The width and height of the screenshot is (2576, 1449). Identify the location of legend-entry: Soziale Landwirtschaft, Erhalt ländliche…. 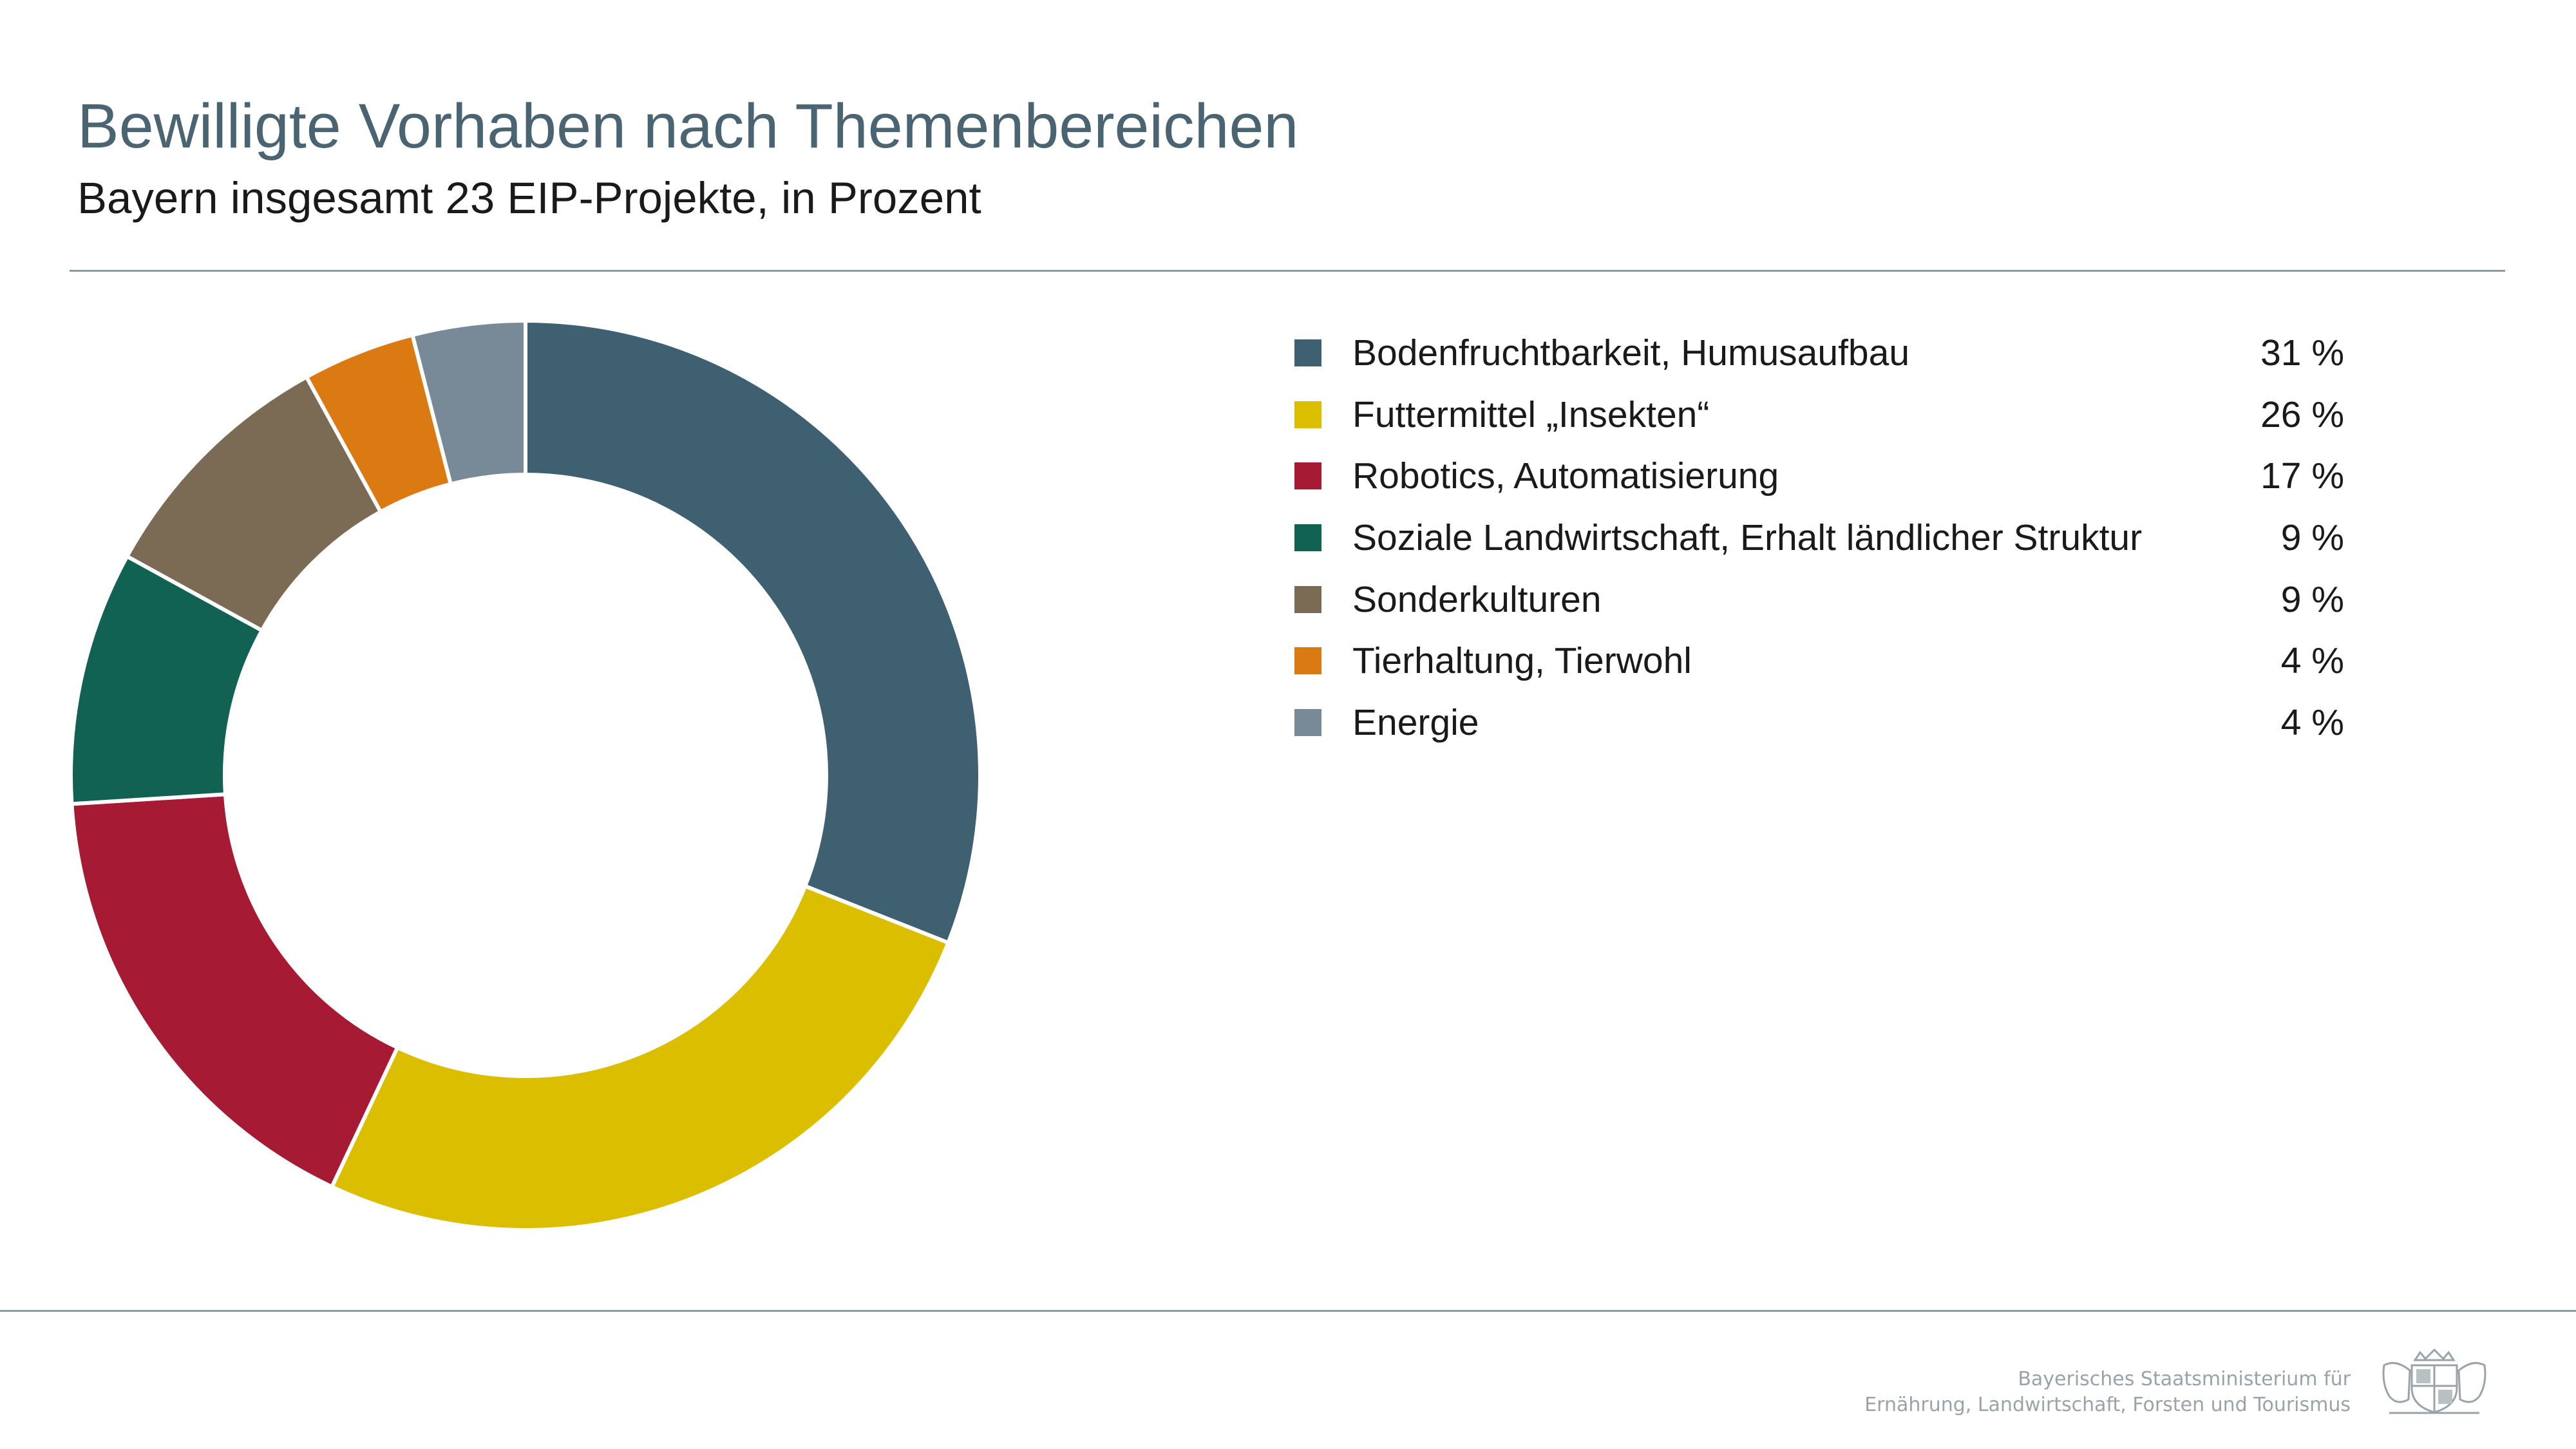
(1819, 538).